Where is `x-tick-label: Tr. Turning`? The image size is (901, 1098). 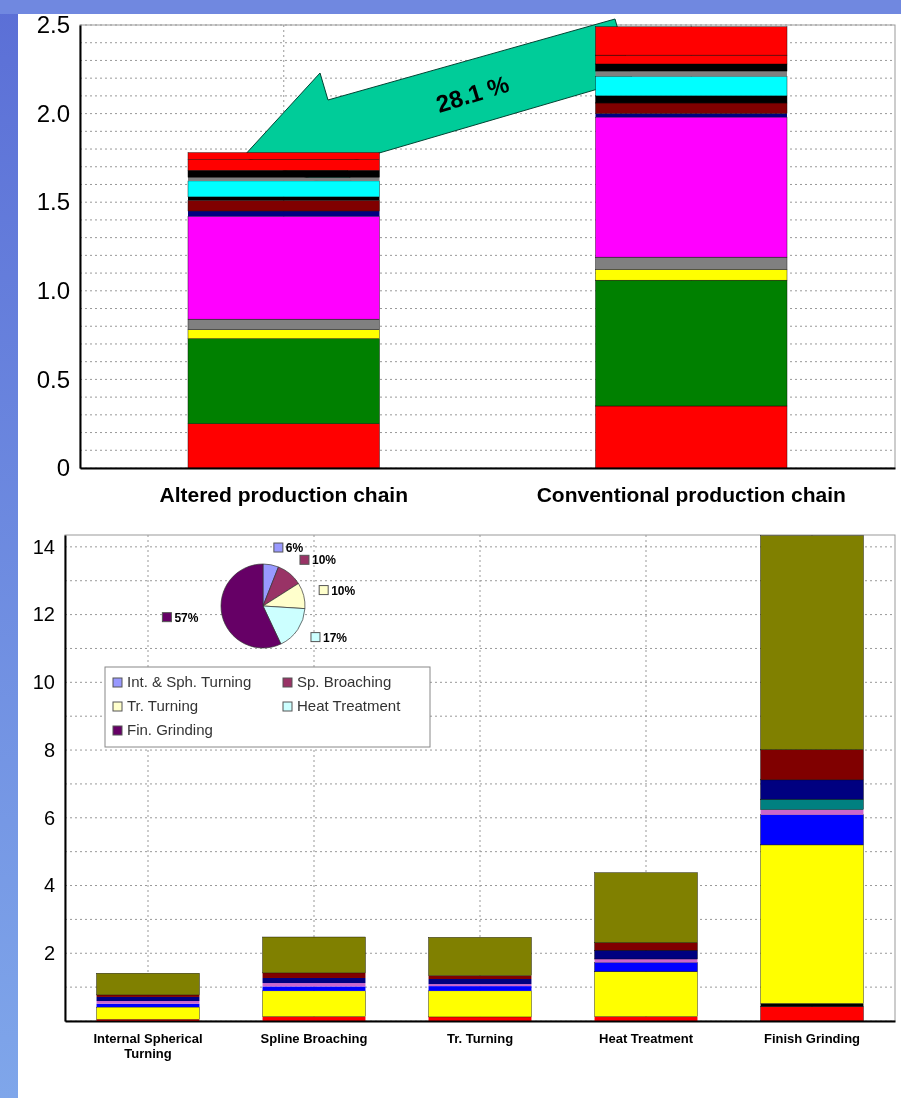 x-tick-label: Tr. Turning is located at coordinates (480, 1038).